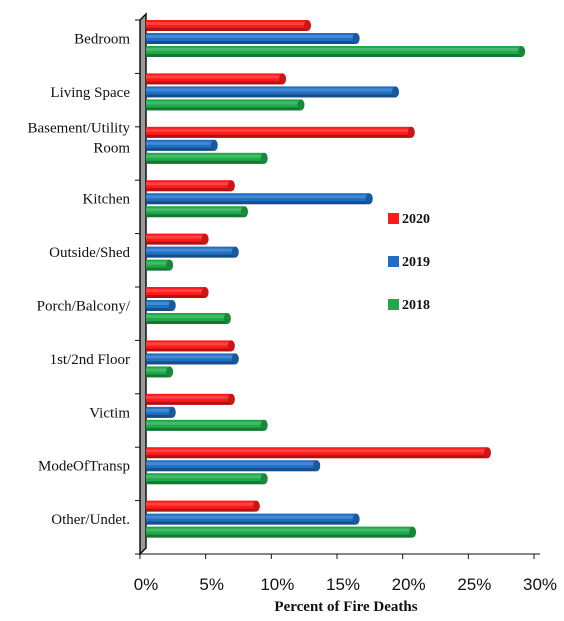  I want to click on category-label: Outside/Shed, so click(89, 253).